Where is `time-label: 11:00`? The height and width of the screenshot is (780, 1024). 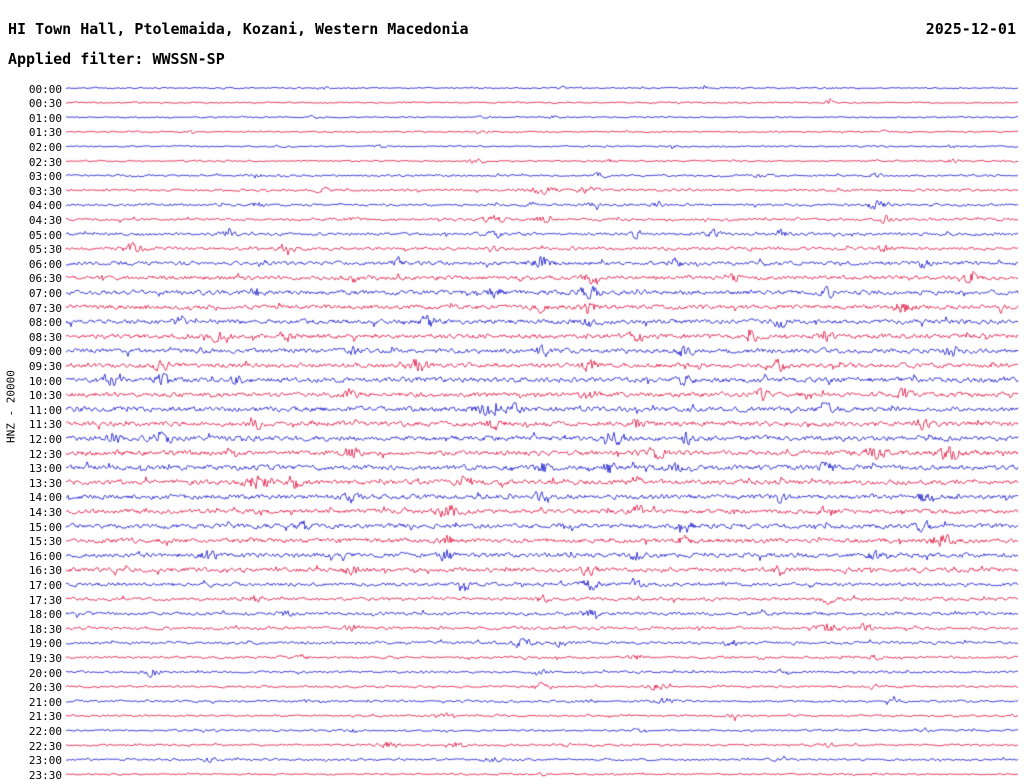 time-label: 11:00 is located at coordinates (45, 410).